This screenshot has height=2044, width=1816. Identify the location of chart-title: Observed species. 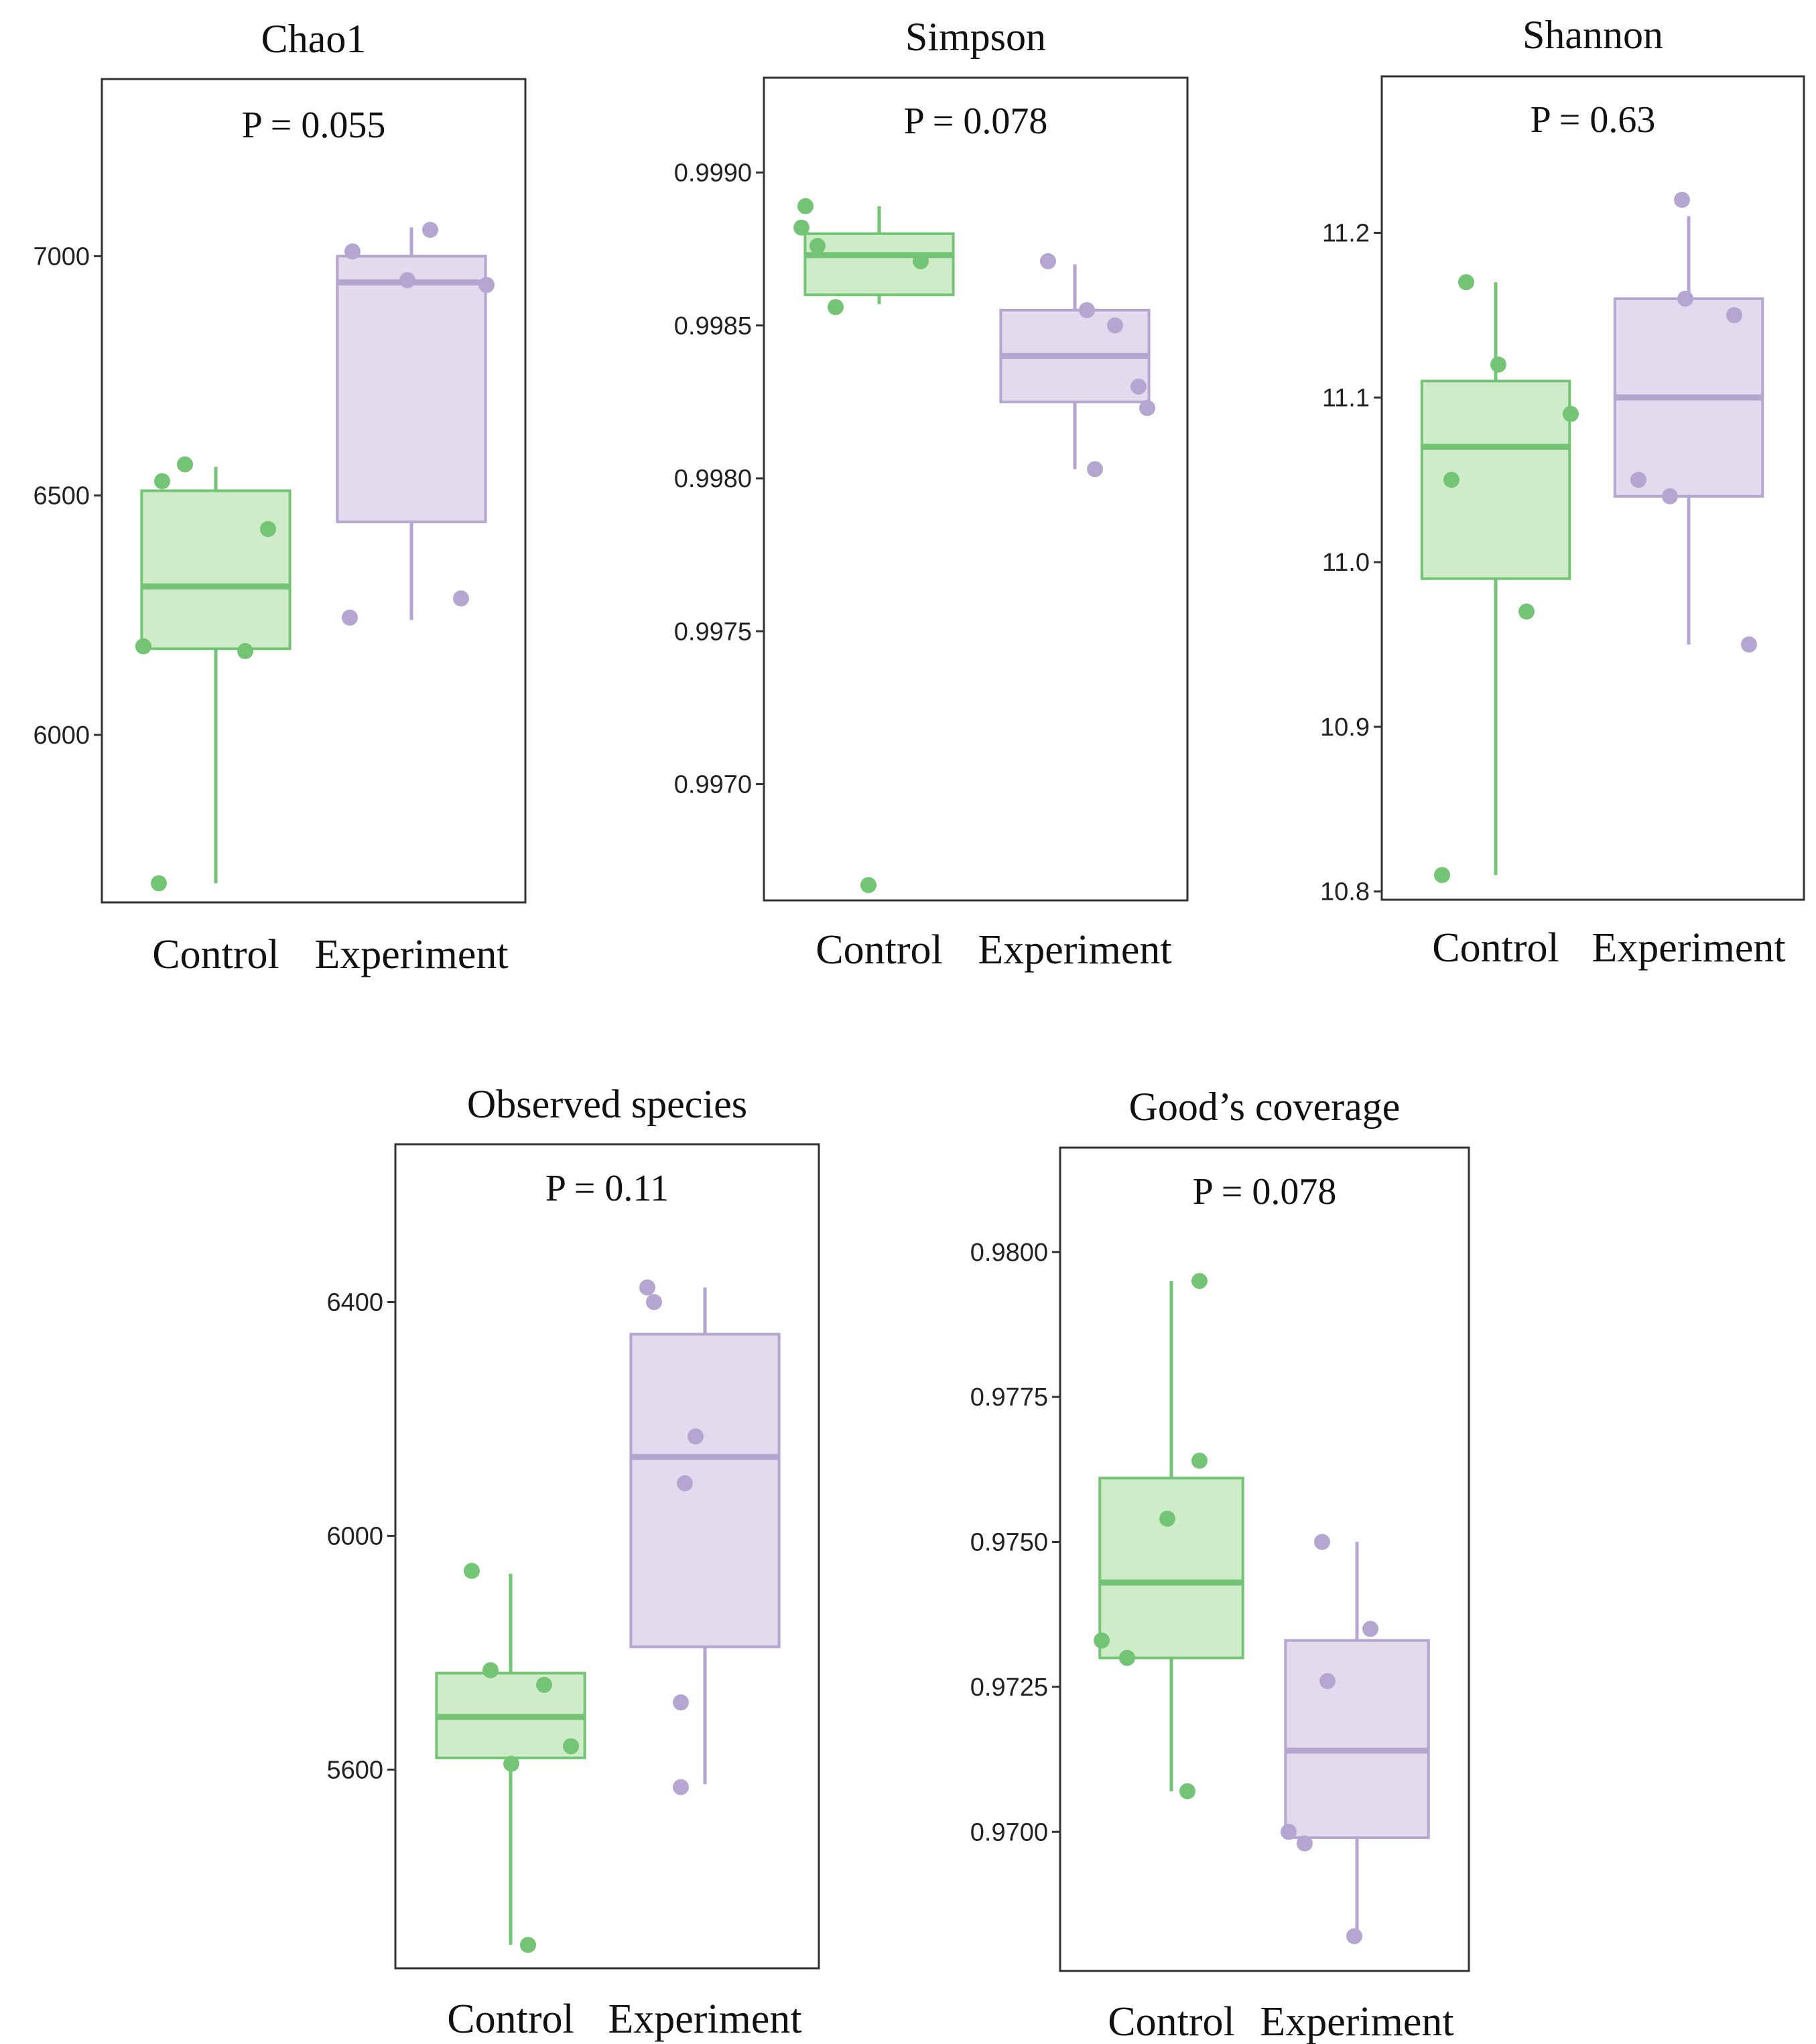
(607, 1104).